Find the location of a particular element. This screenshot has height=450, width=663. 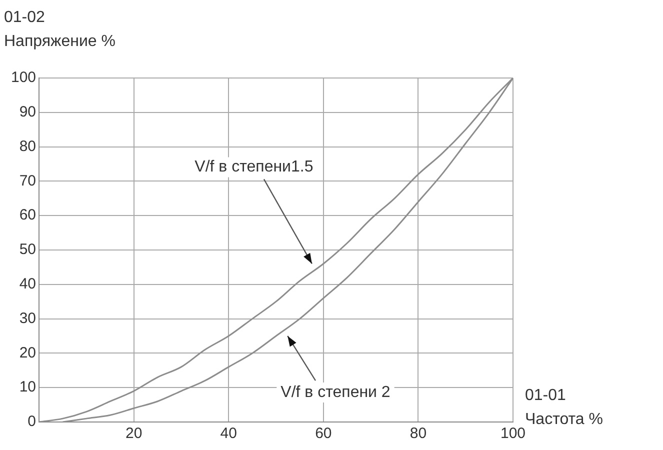

y-tick-label: 10 is located at coordinates (27, 387).